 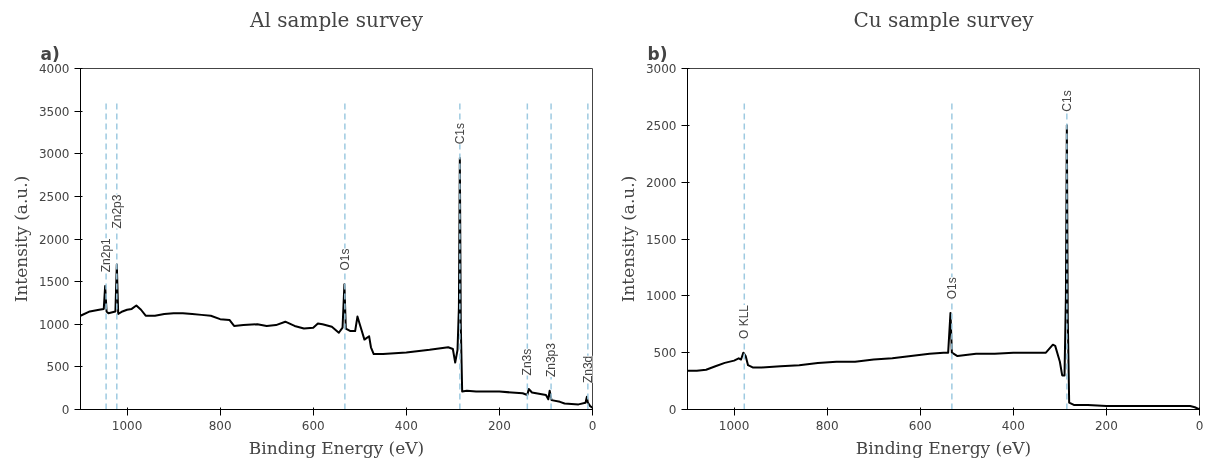 I want to click on text: a), so click(x=50, y=53).